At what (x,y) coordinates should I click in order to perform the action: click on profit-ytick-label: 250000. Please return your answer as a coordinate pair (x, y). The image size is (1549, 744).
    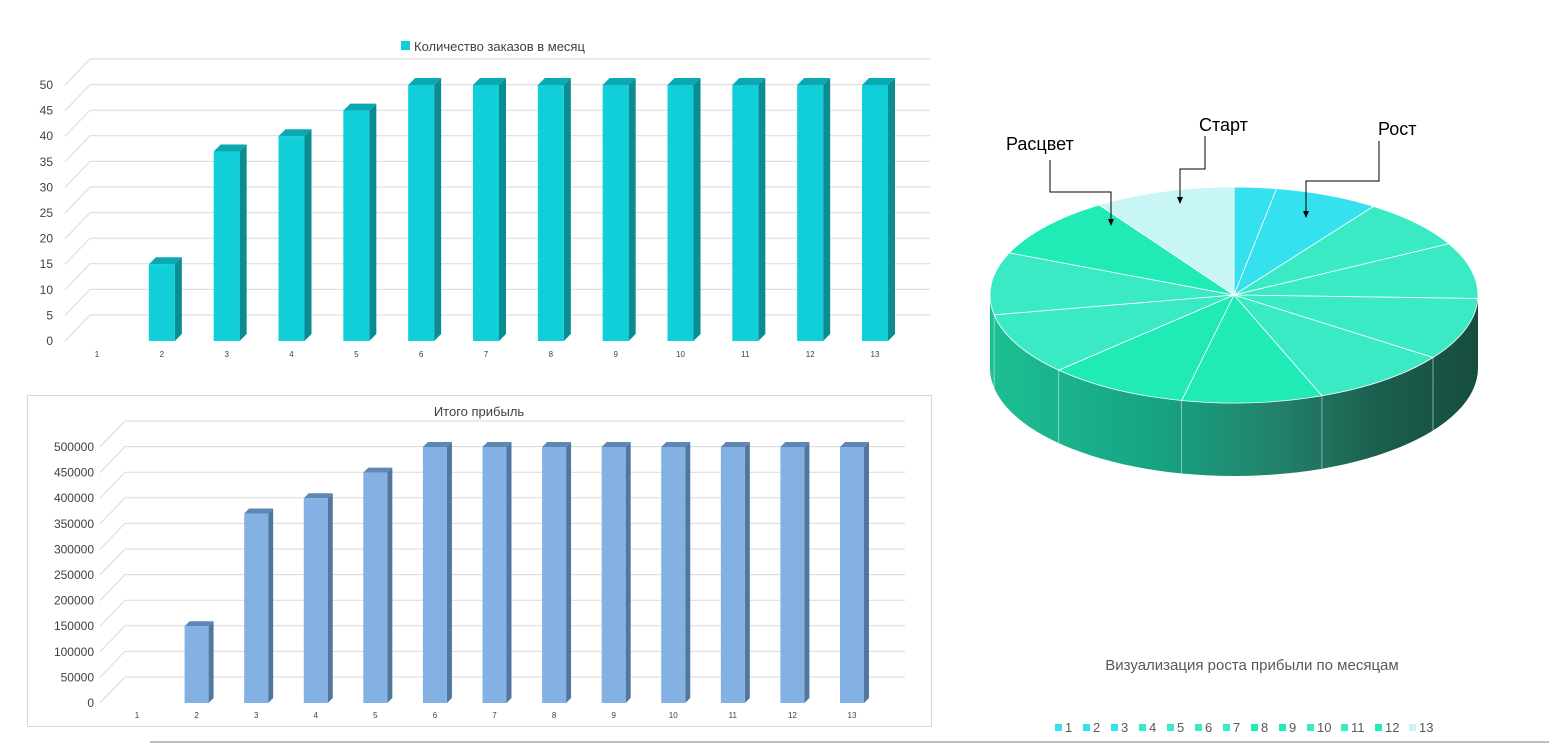
    Looking at the image, I should click on (74, 575).